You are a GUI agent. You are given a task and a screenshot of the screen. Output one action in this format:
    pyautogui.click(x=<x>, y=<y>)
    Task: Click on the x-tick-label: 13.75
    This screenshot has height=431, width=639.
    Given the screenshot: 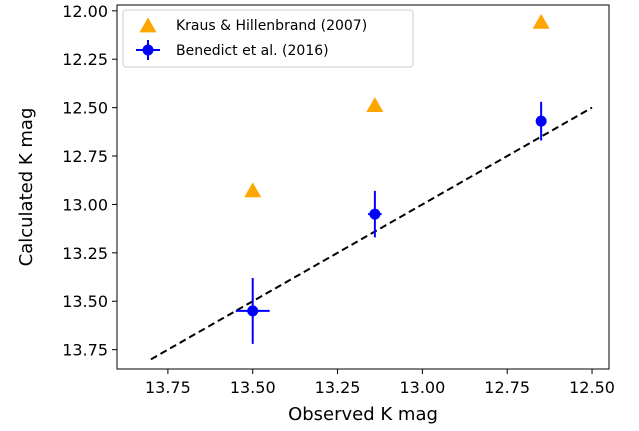 What is the action you would take?
    pyautogui.click(x=168, y=387)
    